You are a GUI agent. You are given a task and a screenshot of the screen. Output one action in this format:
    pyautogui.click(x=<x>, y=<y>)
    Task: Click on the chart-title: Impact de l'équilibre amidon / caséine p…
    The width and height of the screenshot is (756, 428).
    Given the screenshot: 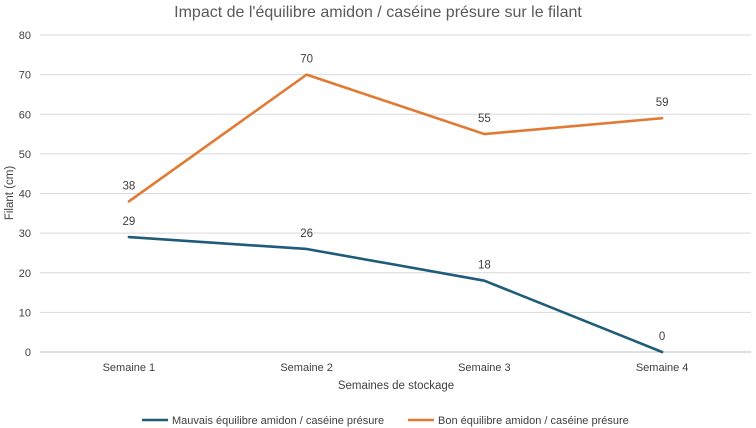 What is the action you would take?
    pyautogui.click(x=378, y=12)
    